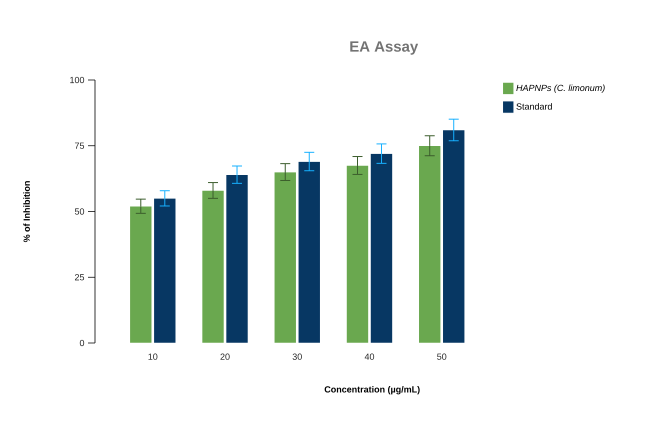 The image size is (664, 434). What do you see at coordinates (79, 145) in the screenshot?
I see `y-tick-label: 75` at bounding box center [79, 145].